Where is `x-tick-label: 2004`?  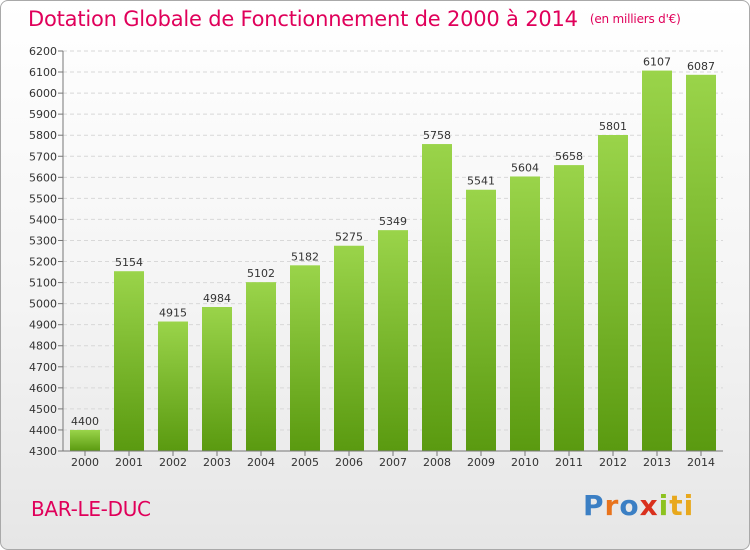
x-tick-label: 2004 is located at coordinates (261, 462).